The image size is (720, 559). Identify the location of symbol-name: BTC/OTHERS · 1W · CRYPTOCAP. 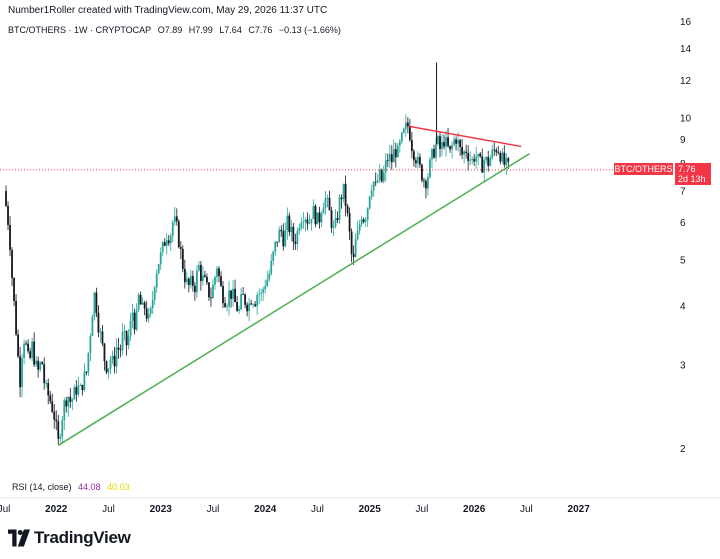
(80, 30).